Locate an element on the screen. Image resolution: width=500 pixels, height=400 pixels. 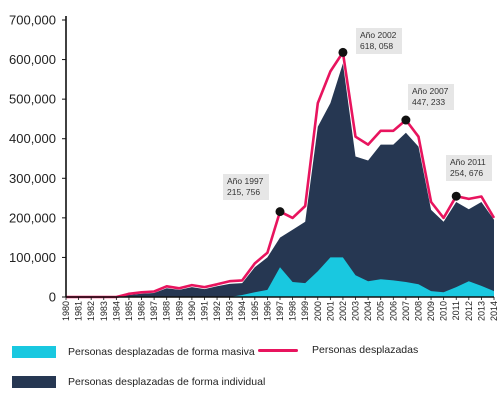
legend-item-individual: Personas desplazadas de forma individual is located at coordinates (138, 382).